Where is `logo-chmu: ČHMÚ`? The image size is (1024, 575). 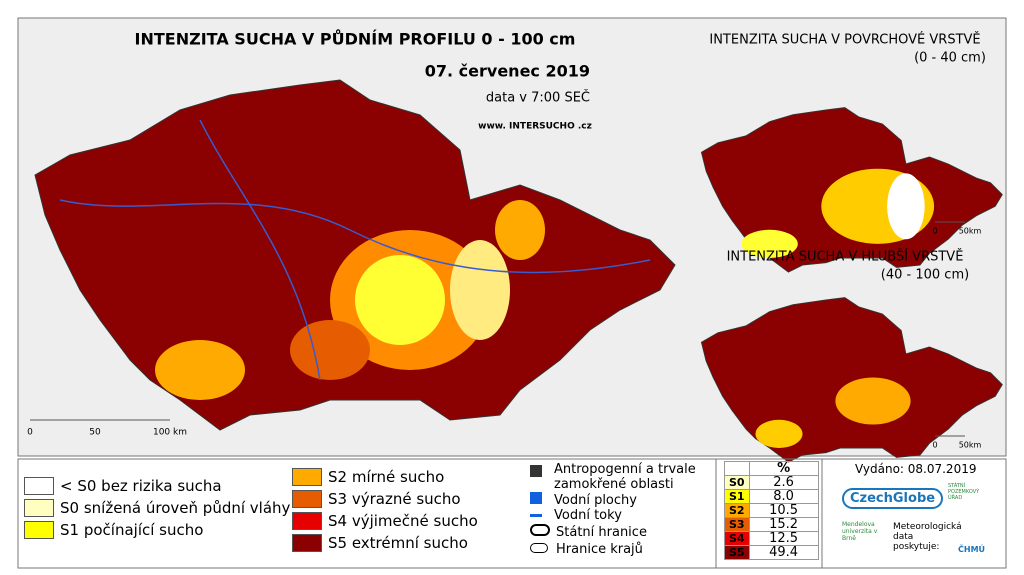 logo-chmu: ČHMÚ is located at coordinates (972, 549).